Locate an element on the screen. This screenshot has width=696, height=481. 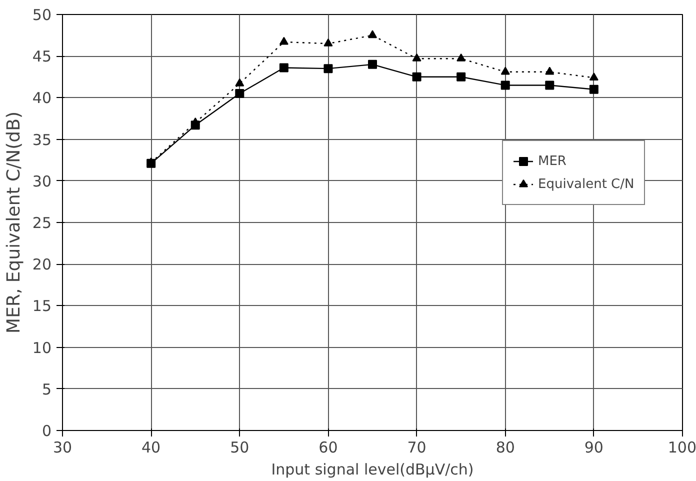
x-tick-label: 50 is located at coordinates (240, 447).